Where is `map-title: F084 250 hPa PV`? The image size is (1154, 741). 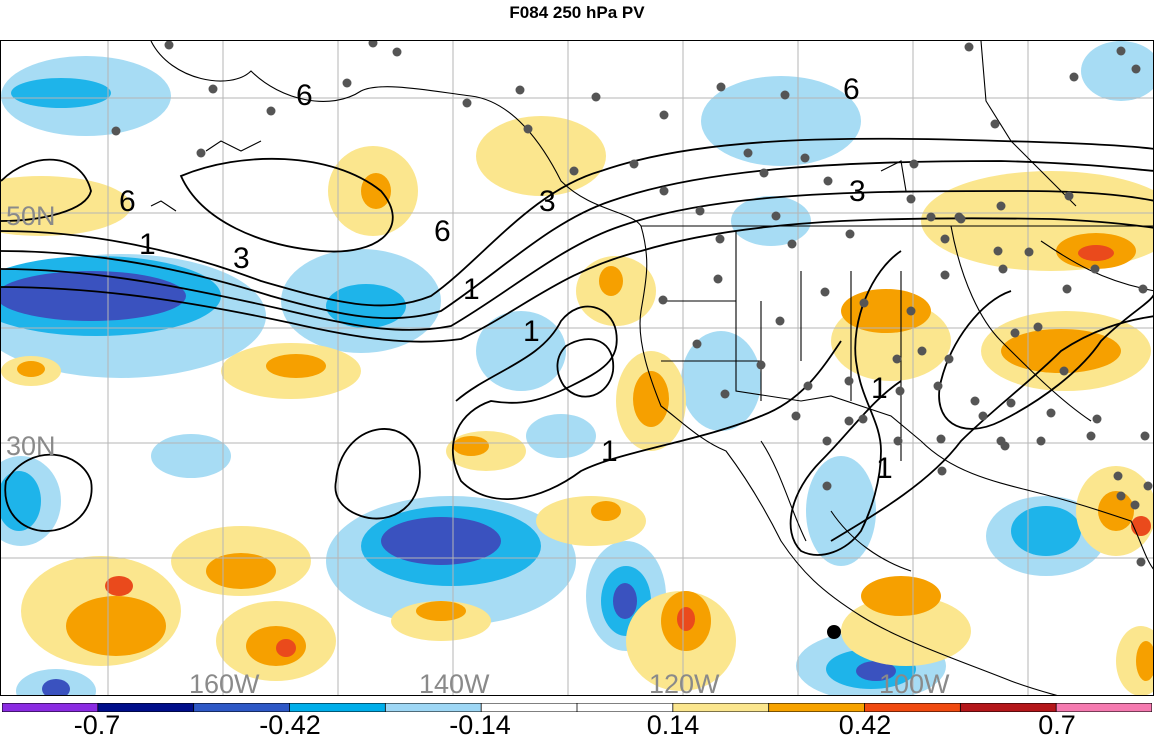 map-title: F084 250 hPa PV is located at coordinates (577, 12).